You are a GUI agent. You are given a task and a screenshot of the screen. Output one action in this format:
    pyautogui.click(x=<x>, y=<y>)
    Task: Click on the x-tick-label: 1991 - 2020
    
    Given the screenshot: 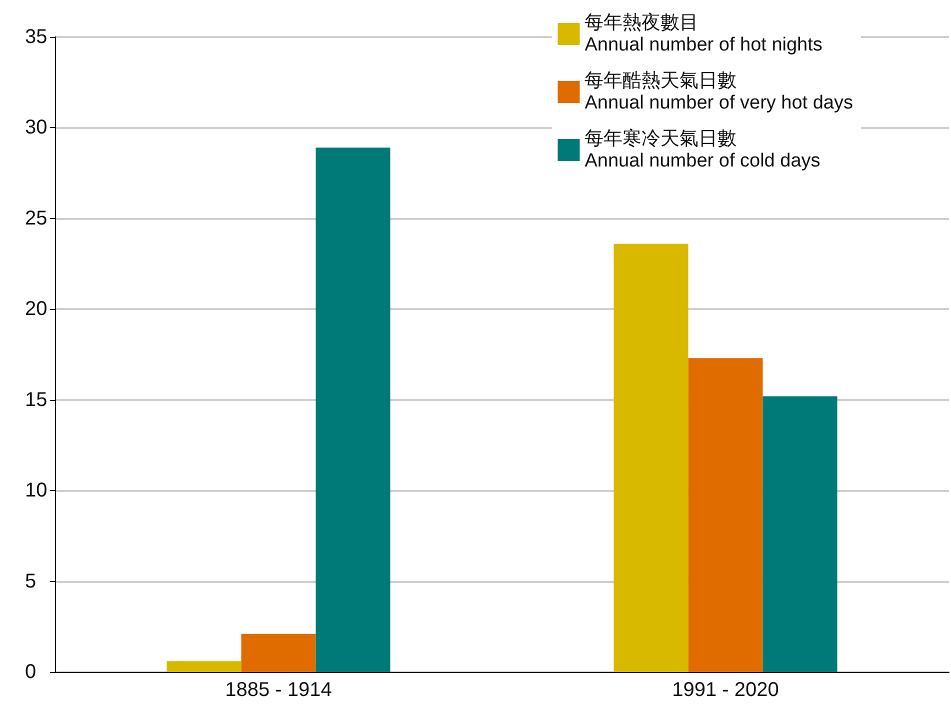 What is the action you would take?
    pyautogui.click(x=725, y=690)
    